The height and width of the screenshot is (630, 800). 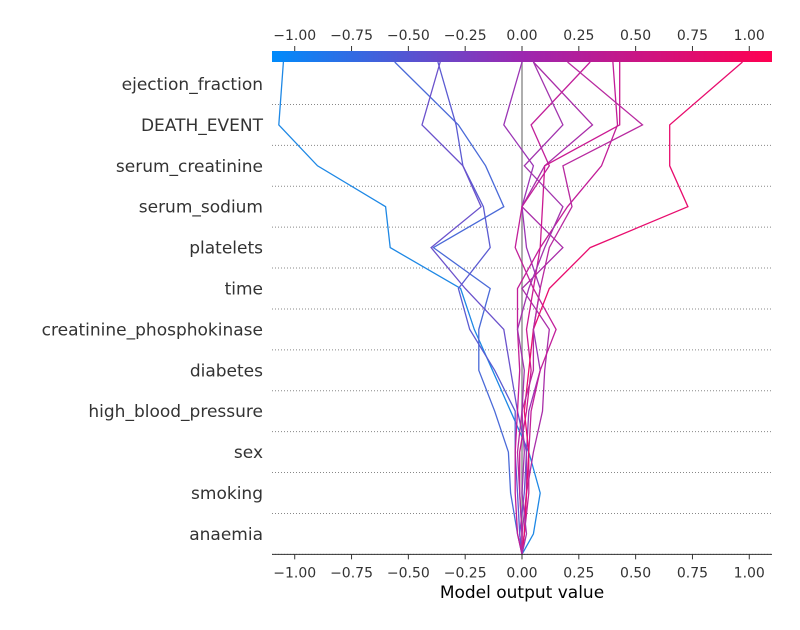 What do you see at coordinates (635, 36) in the screenshot?
I see `top-tick-label: 0.50` at bounding box center [635, 36].